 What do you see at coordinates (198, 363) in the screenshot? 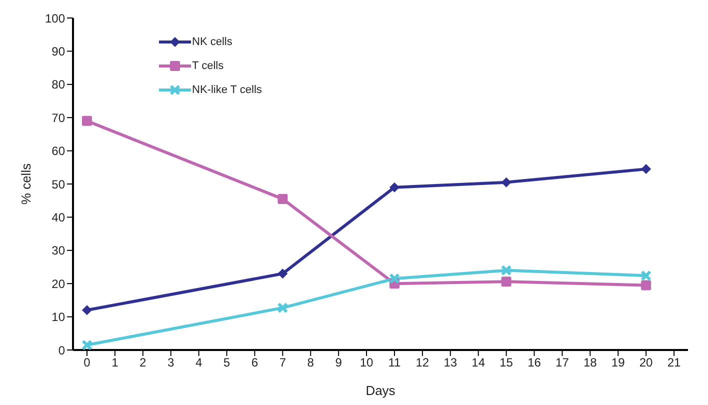
I see `x-tick-label: 4` at bounding box center [198, 363].